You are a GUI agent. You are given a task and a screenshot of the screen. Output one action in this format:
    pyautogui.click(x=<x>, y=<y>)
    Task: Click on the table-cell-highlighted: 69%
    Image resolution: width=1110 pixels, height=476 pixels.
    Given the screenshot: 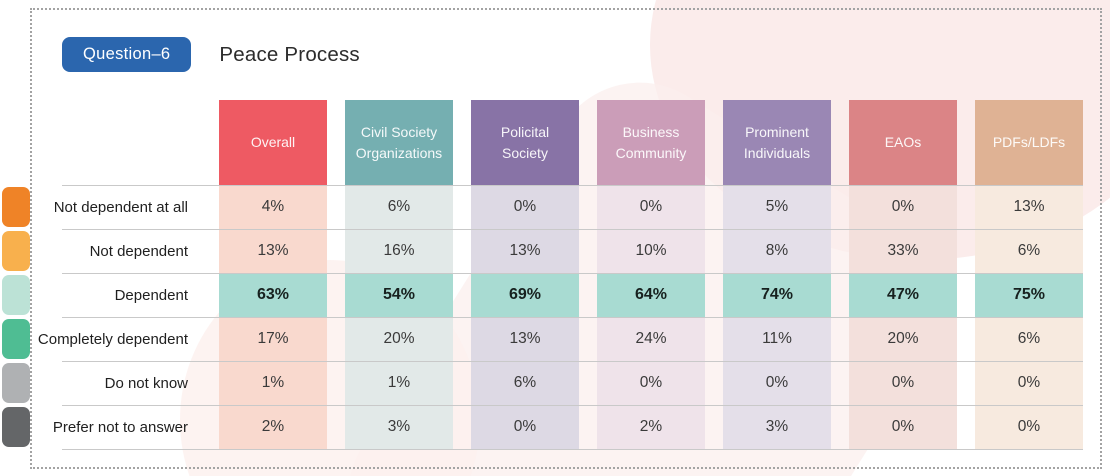 What is the action you would take?
    pyautogui.click(x=525, y=295)
    